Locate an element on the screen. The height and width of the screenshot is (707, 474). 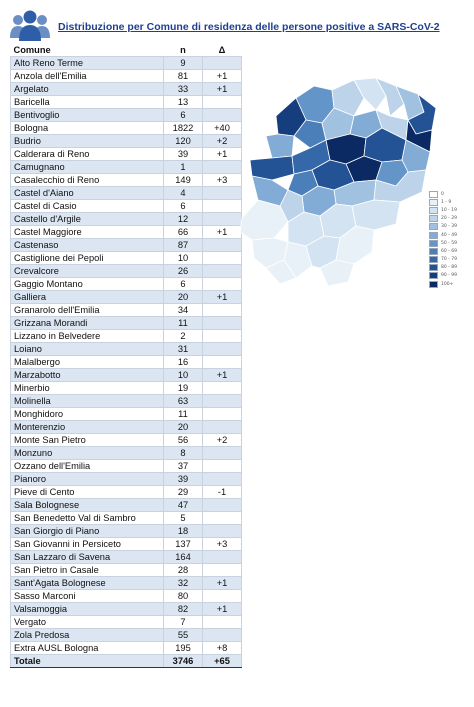
comune-cell: Crevalcore is located at coordinates (87, 271).